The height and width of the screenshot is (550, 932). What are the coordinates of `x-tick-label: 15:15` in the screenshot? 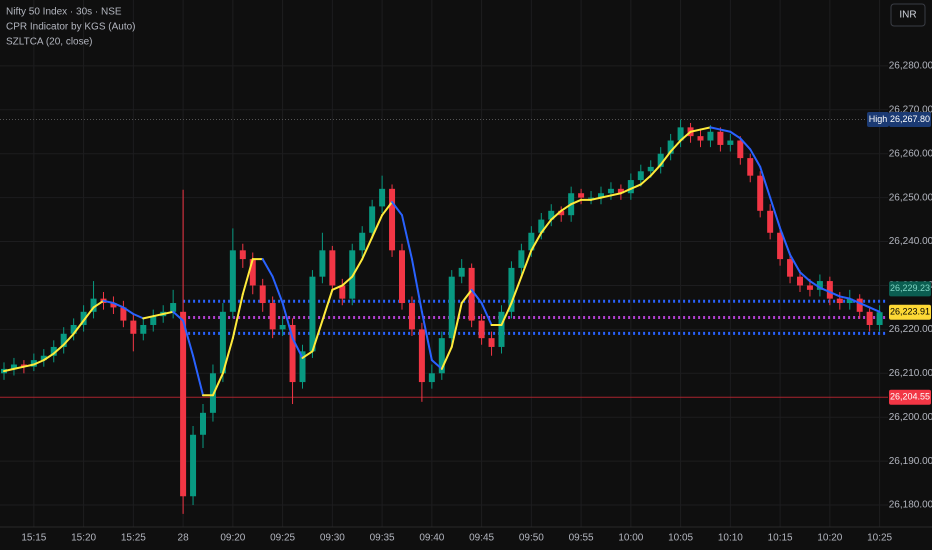 It's located at (33, 538).